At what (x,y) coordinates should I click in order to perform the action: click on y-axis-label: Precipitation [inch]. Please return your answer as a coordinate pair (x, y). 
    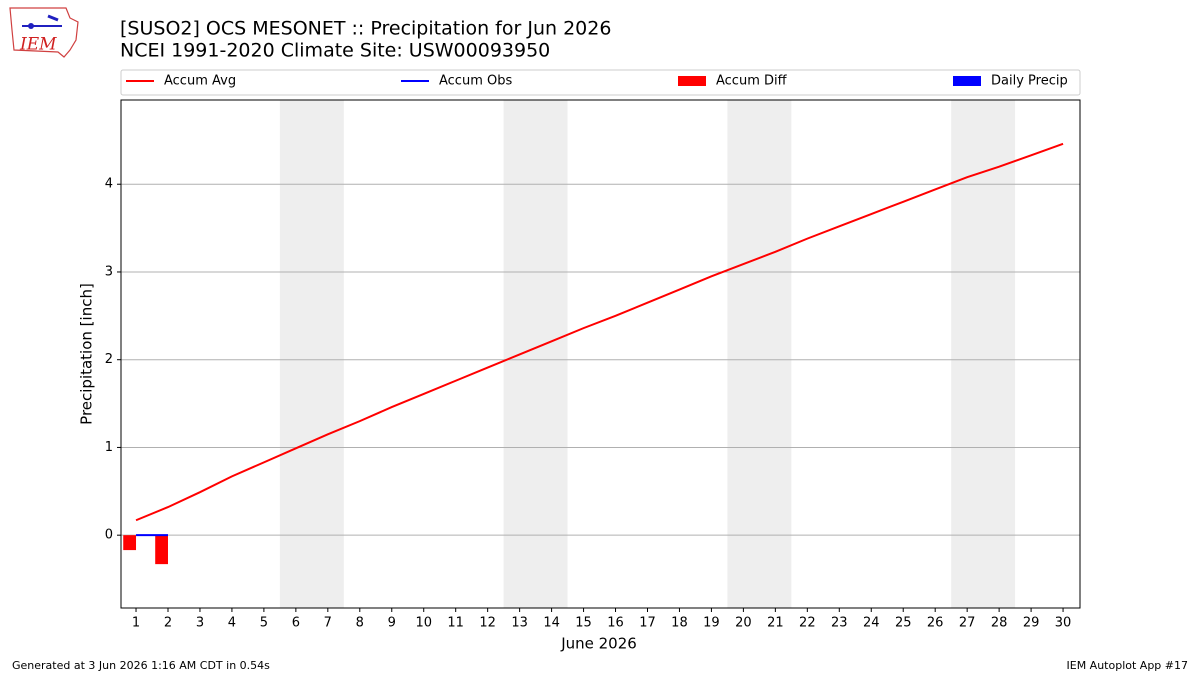
    Looking at the image, I should click on (87, 354).